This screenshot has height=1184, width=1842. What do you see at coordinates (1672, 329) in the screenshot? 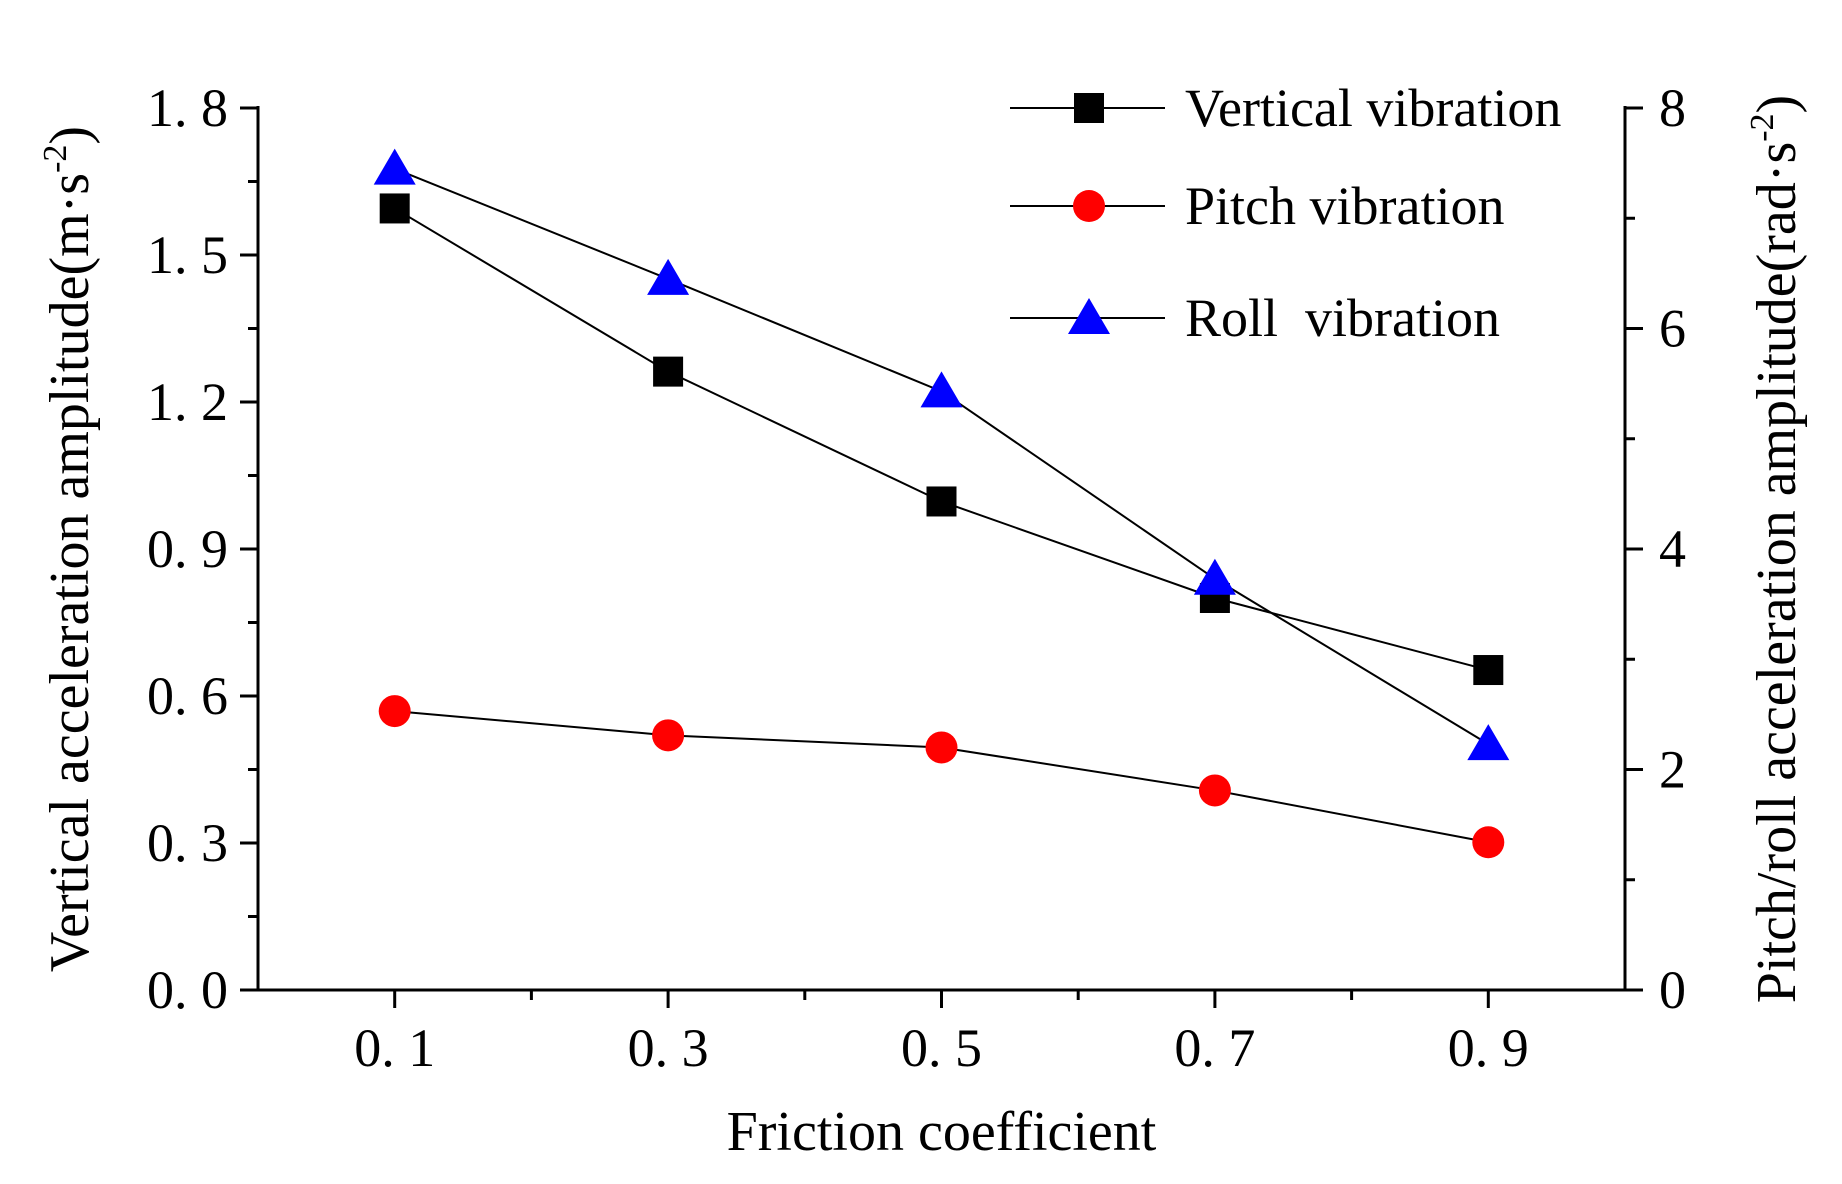
I see `y-right-tick-label: 6` at bounding box center [1672, 329].